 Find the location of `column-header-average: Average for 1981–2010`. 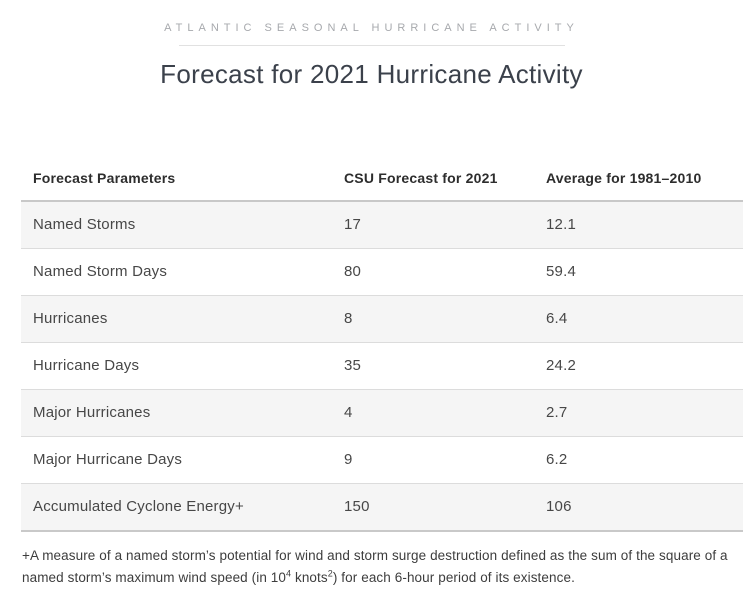

column-header-average: Average for 1981–2010 is located at coordinates (624, 178).